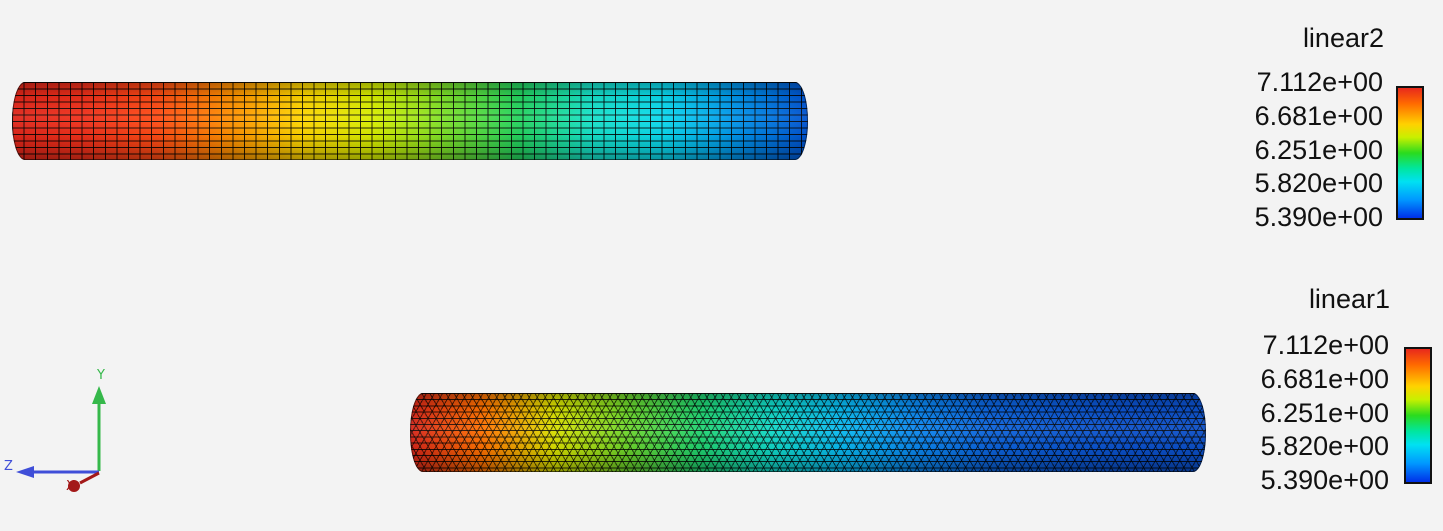  I want to click on cylinder-mesh-linear1, so click(808, 432).